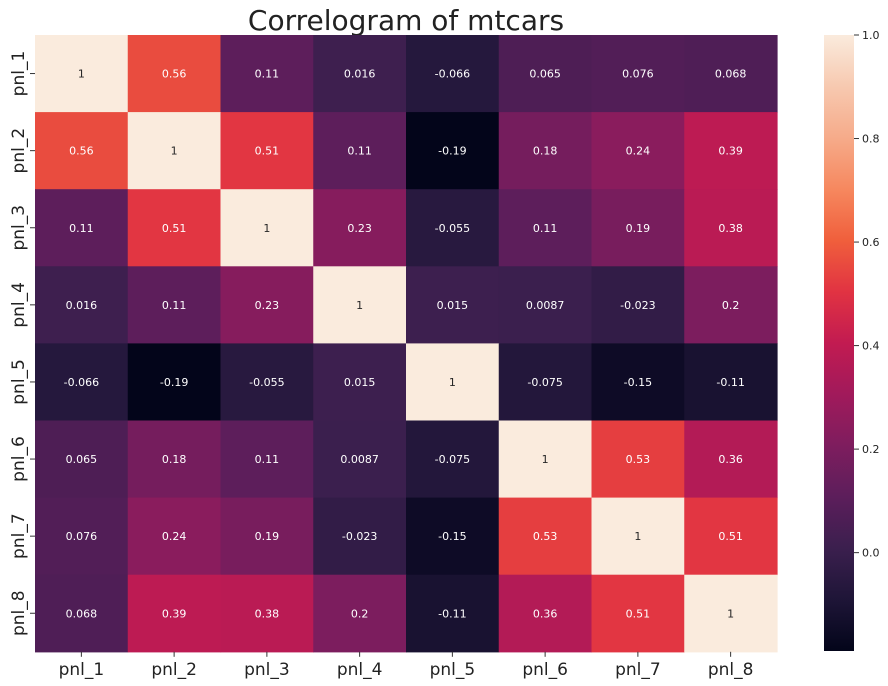 The image size is (888, 686). Describe the element at coordinates (174, 670) in the screenshot. I see `x-tick-label: pnl_2` at that location.